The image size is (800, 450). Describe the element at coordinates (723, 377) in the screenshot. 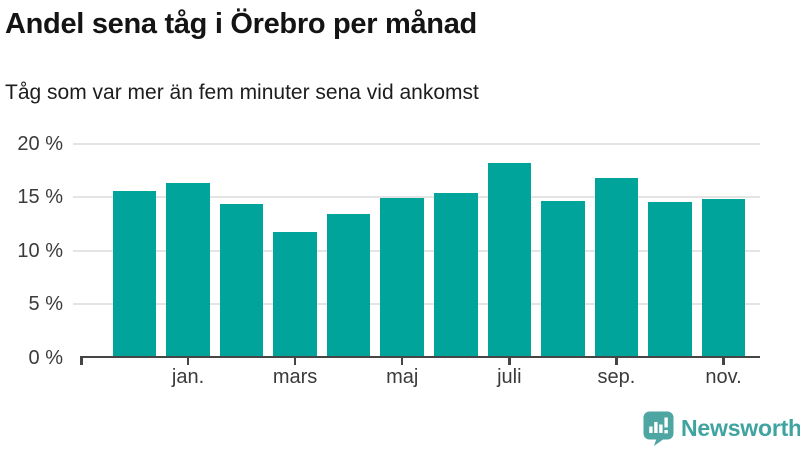

I see `x-axis-tick-label: nov.` at that location.